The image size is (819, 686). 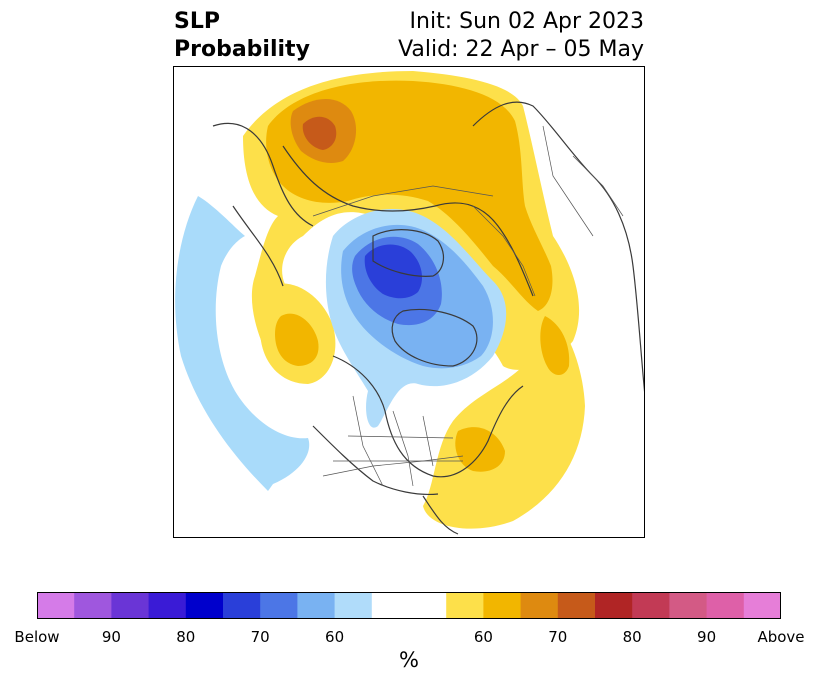 I want to click on colorbar-tick-label: Below, so click(x=37, y=637).